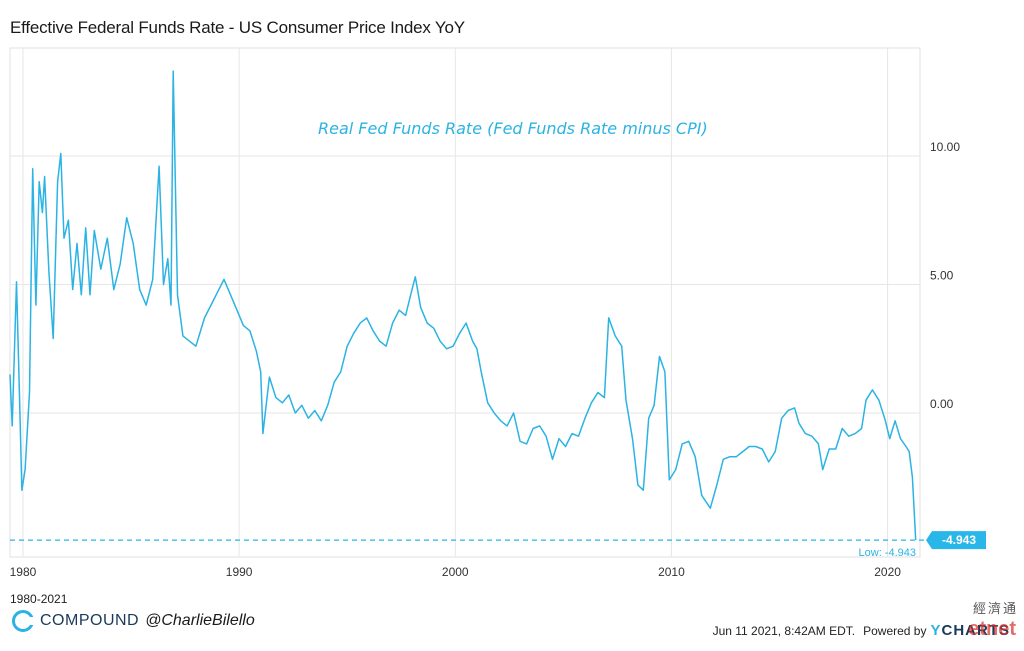  Describe the element at coordinates (945, 147) in the screenshot. I see `y-tick-label: 10.00` at that location.